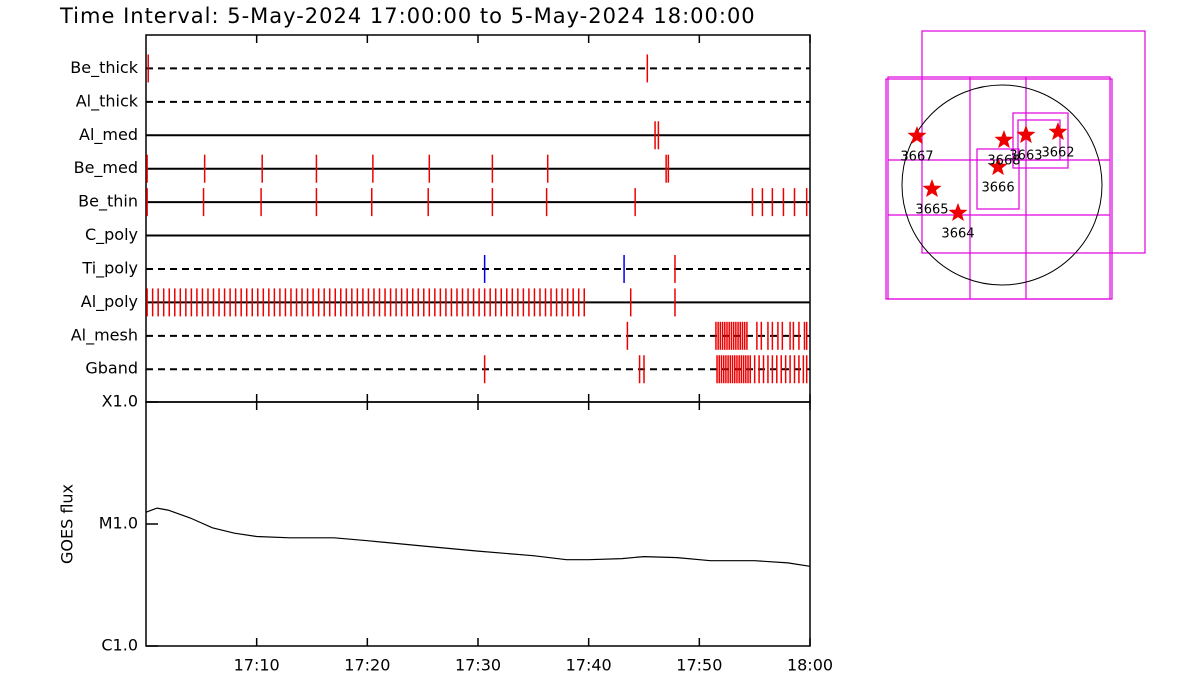  I want to click on row-label: Al_thick, so click(107, 101).